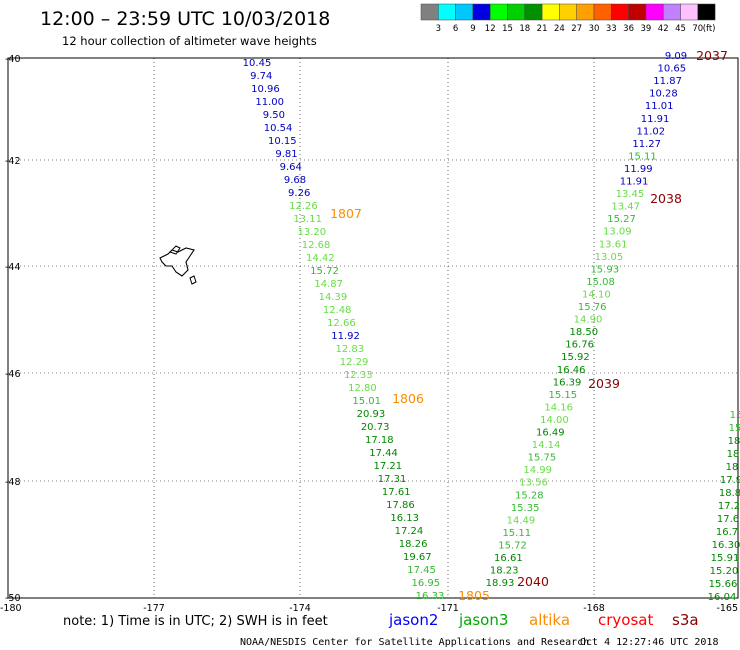 This screenshot has width=740, height=650. I want to click on wave-height-value: 12.66, so click(341, 323).